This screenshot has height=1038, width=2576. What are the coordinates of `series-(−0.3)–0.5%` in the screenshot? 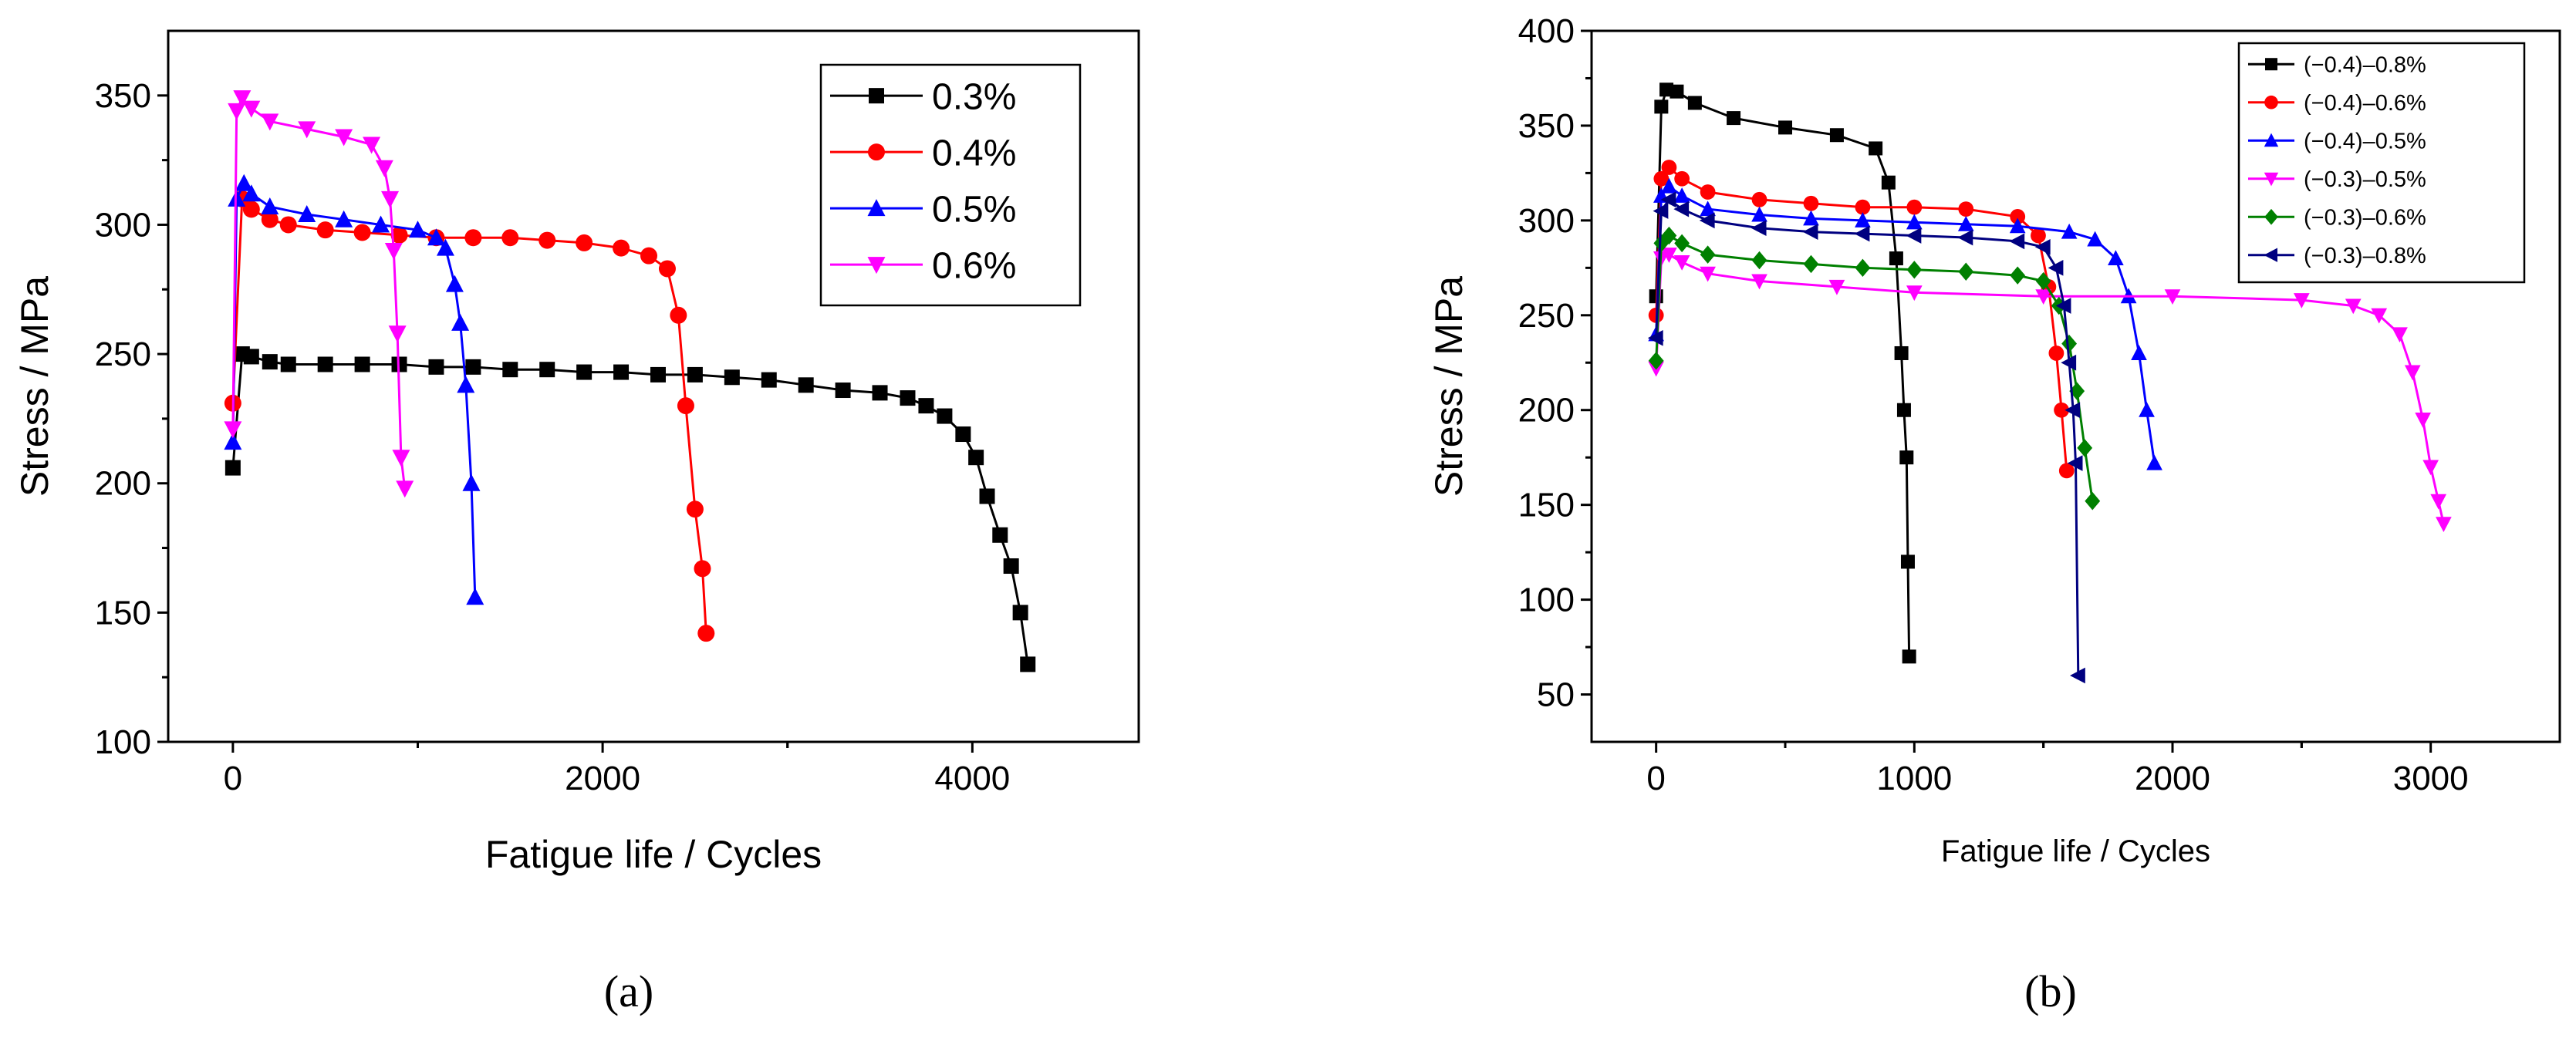 It's located at (2050, 391).